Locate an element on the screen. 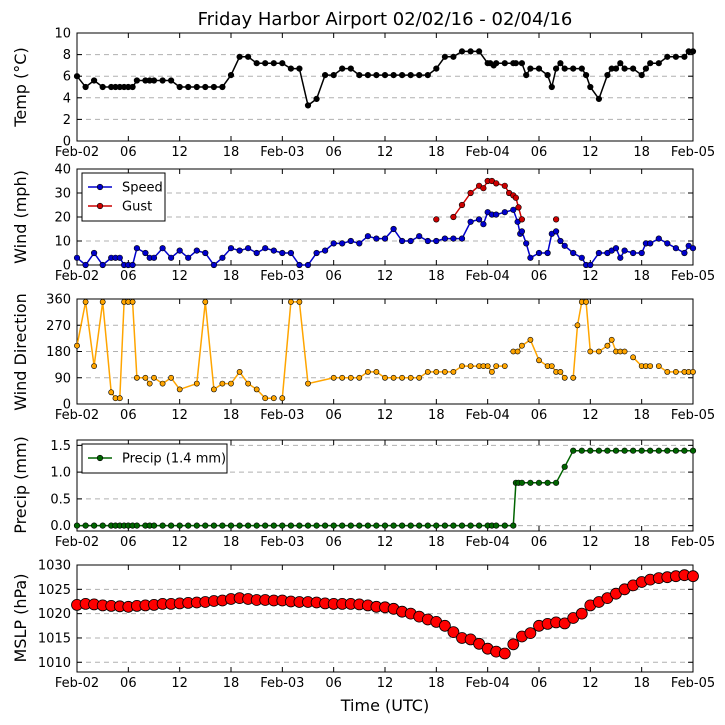 The height and width of the screenshot is (725, 725). legend-marker is located at coordinates (100, 206).